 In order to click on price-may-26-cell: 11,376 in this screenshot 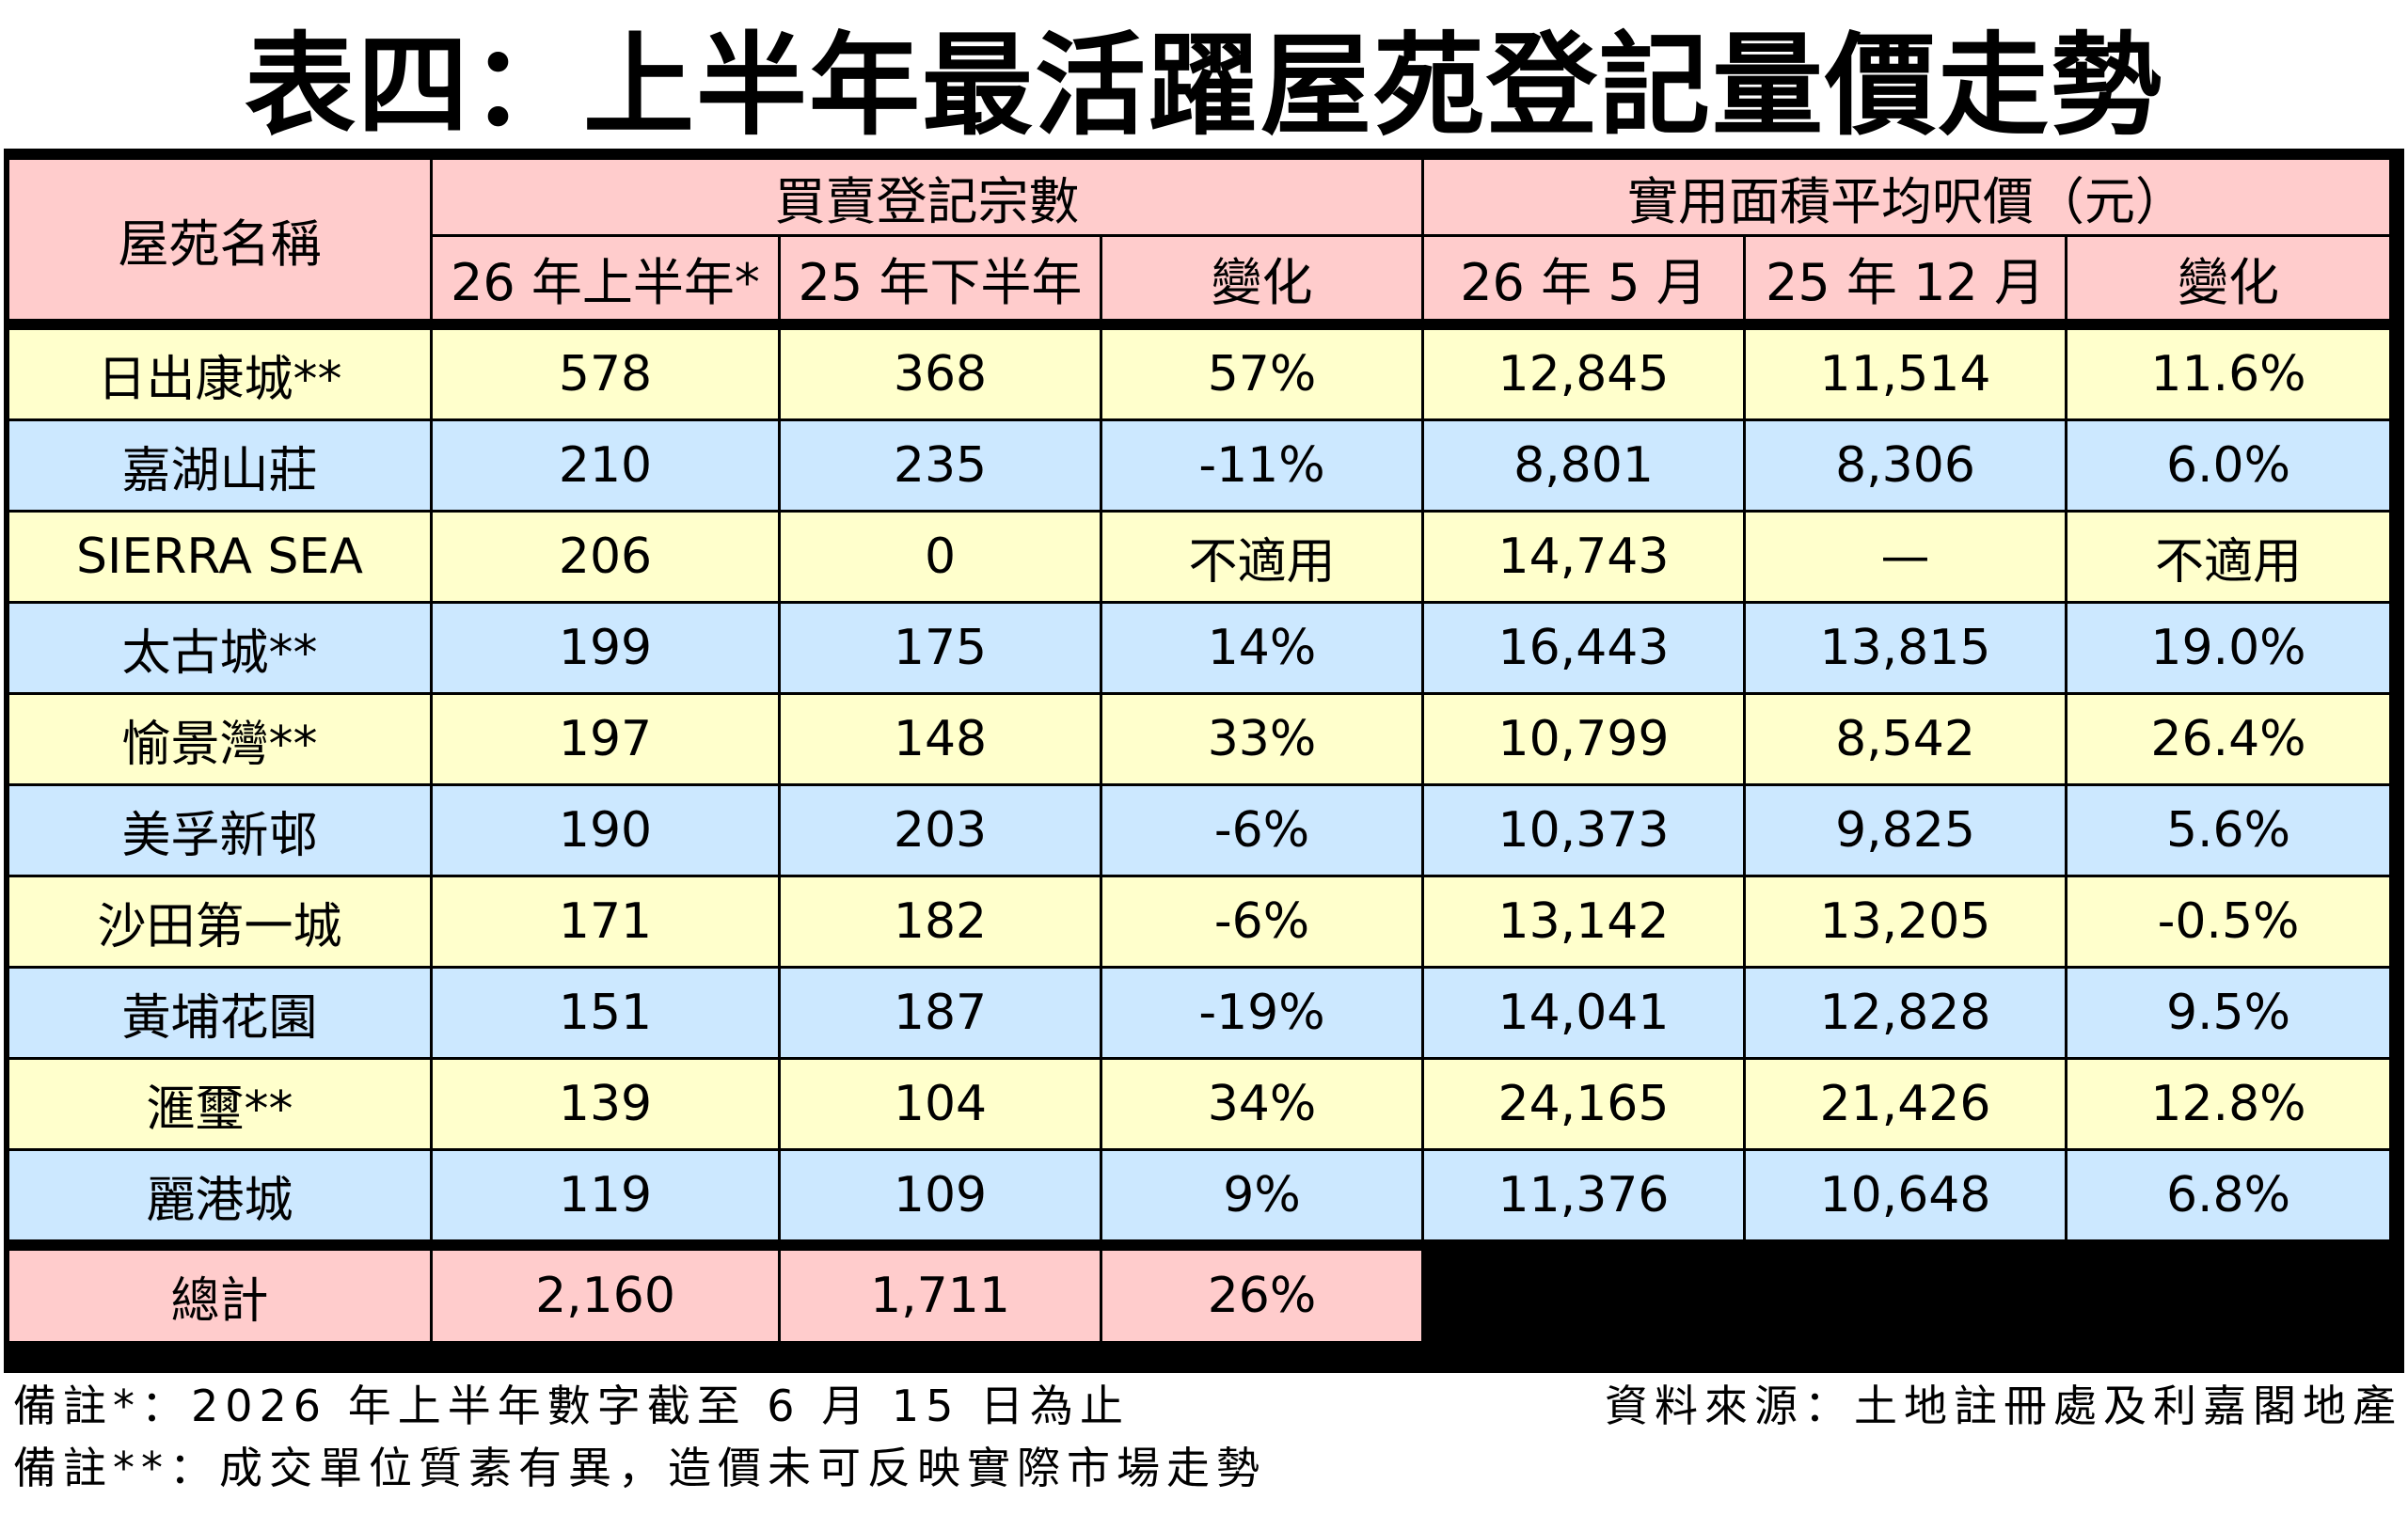, I will do `click(1585, 1201)`.